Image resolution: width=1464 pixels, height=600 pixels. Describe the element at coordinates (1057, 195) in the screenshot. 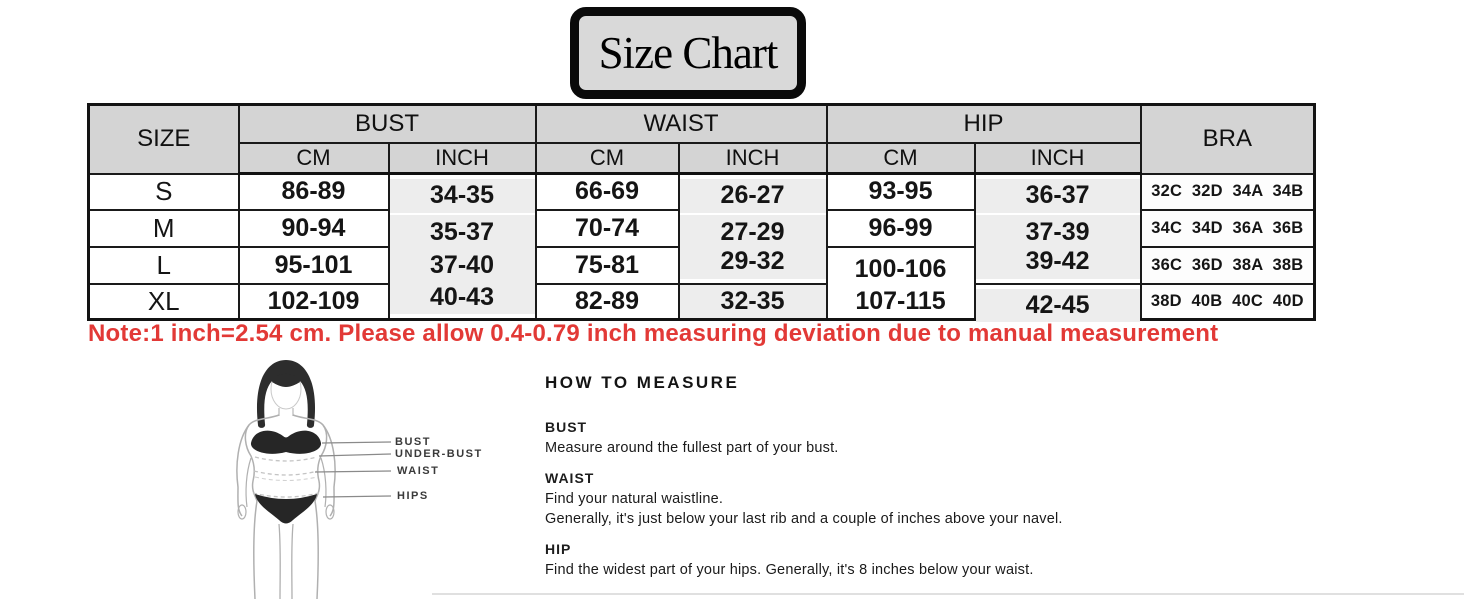

I see `cell-hip-inch: 36-37` at that location.